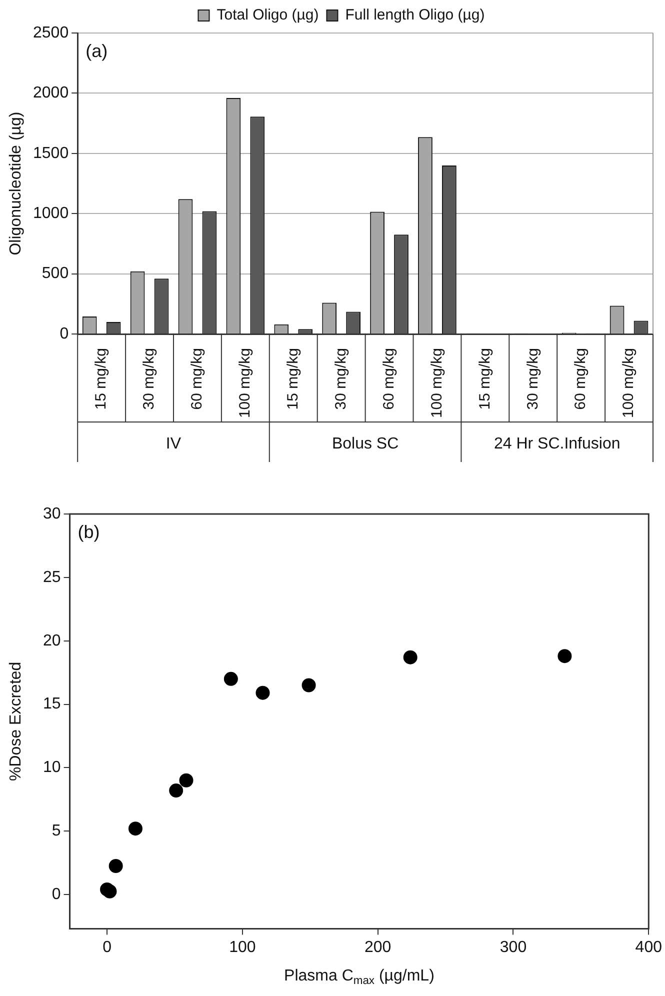 The image size is (665, 996). I want to click on x-tick-label: 0, so click(107, 947).